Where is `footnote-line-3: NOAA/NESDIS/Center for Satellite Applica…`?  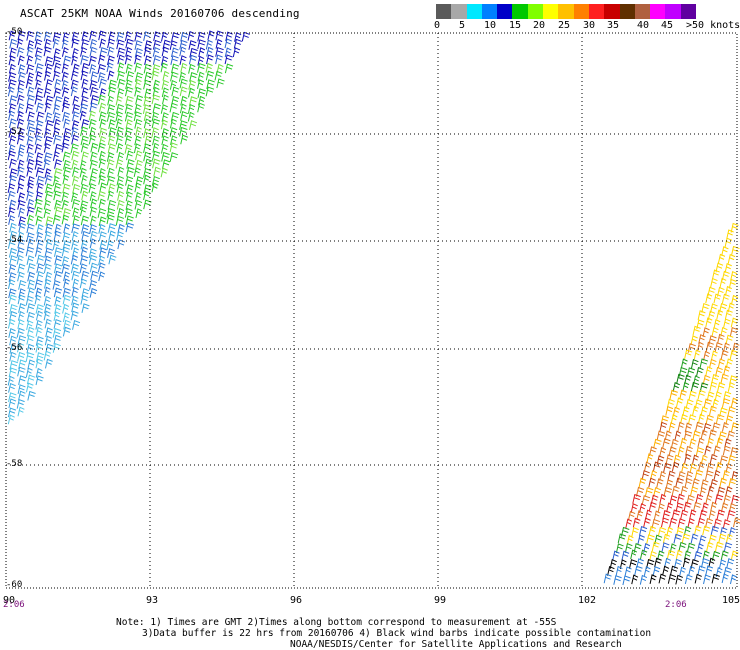
footnote-line-3: NOAA/NESDIS/Center for Satellite Applica… is located at coordinates (456, 644).